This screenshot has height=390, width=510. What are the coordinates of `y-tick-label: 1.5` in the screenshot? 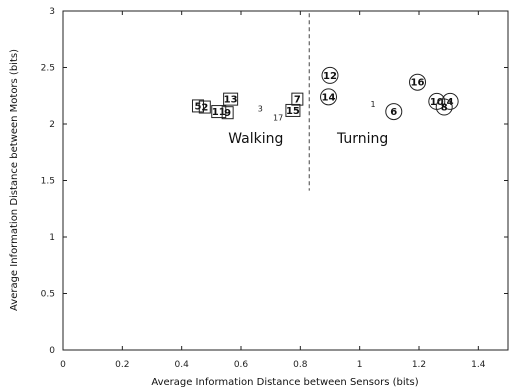 It's located at (48, 182).